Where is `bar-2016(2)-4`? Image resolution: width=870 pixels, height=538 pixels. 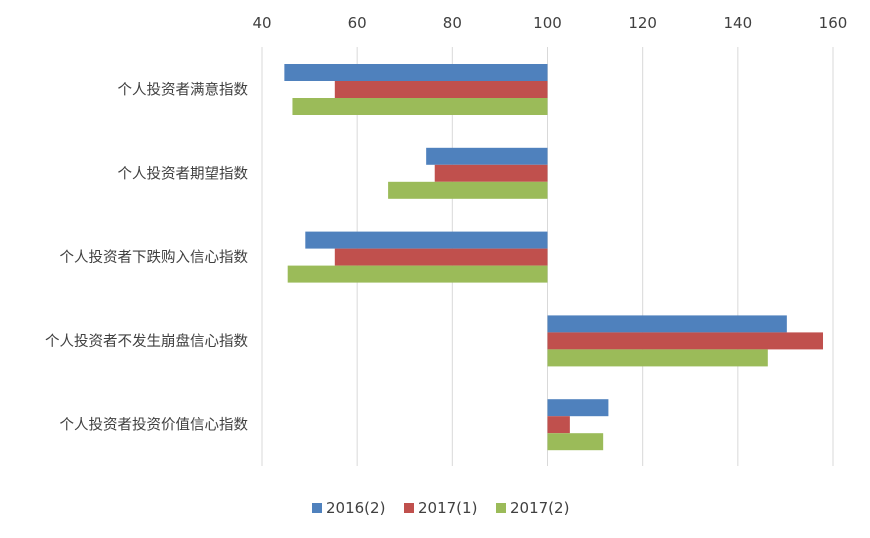
bar-2016(2)-4 is located at coordinates (578, 408).